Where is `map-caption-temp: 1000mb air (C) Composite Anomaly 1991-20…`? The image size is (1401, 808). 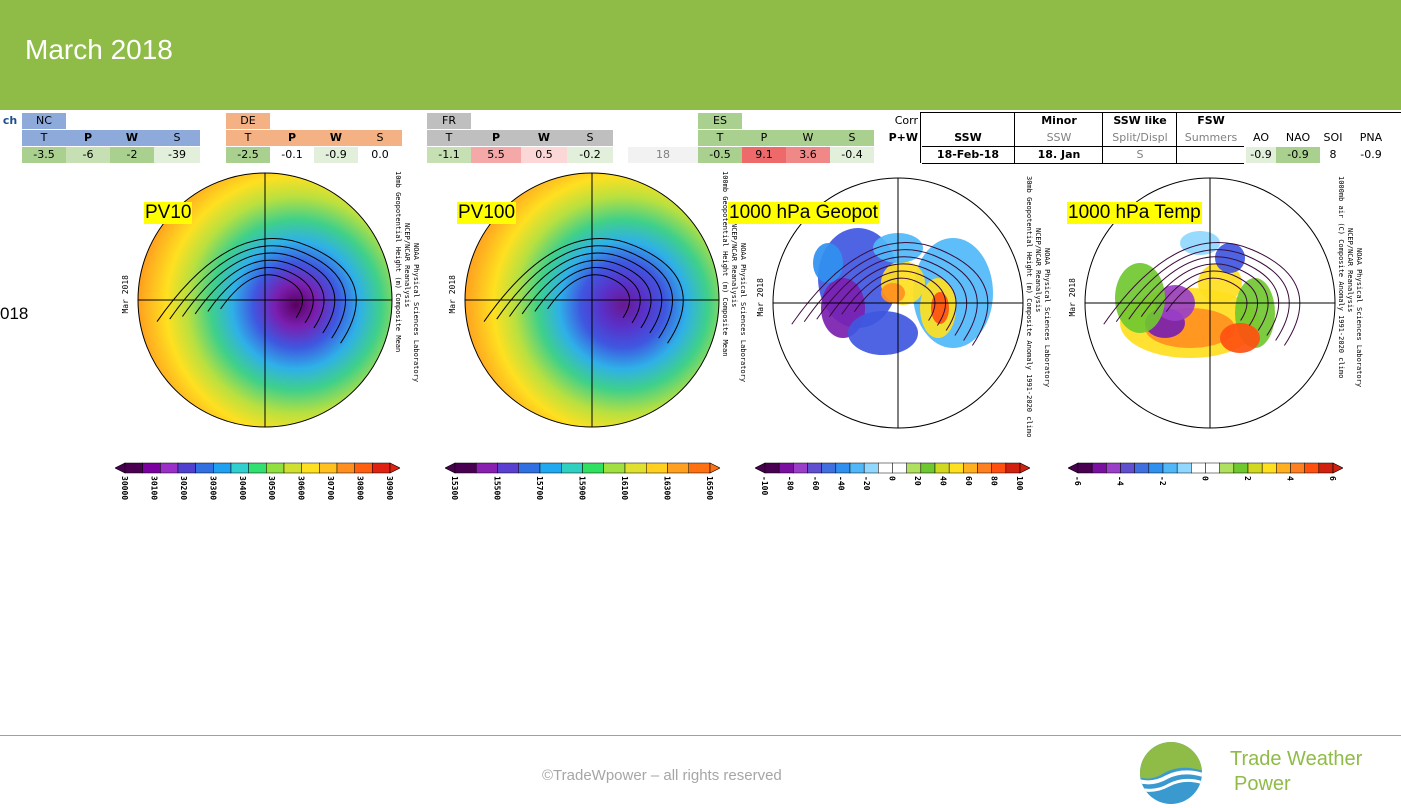 map-caption-temp: 1000mb air (C) Composite Anomaly 1991-20… is located at coordinates (1341, 277).